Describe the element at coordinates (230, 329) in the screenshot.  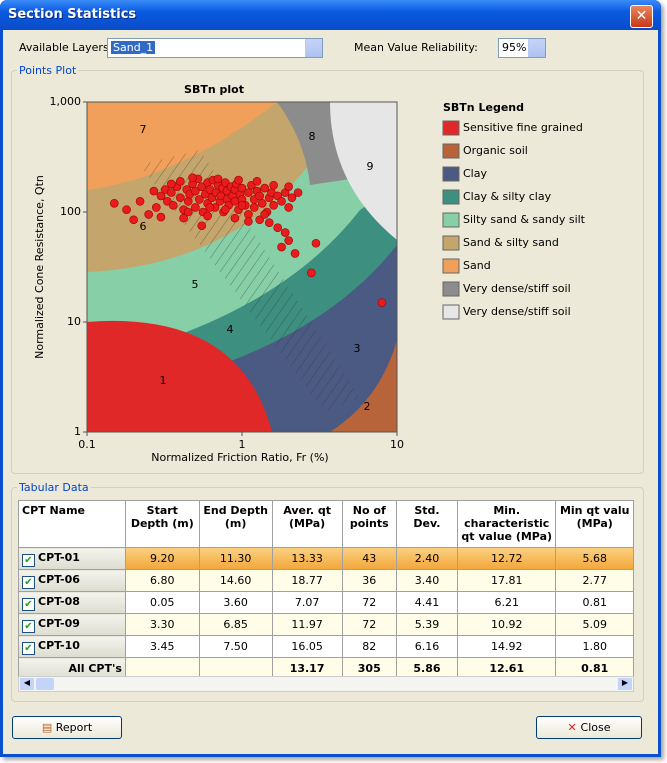
I see `zone-label: 4` at that location.